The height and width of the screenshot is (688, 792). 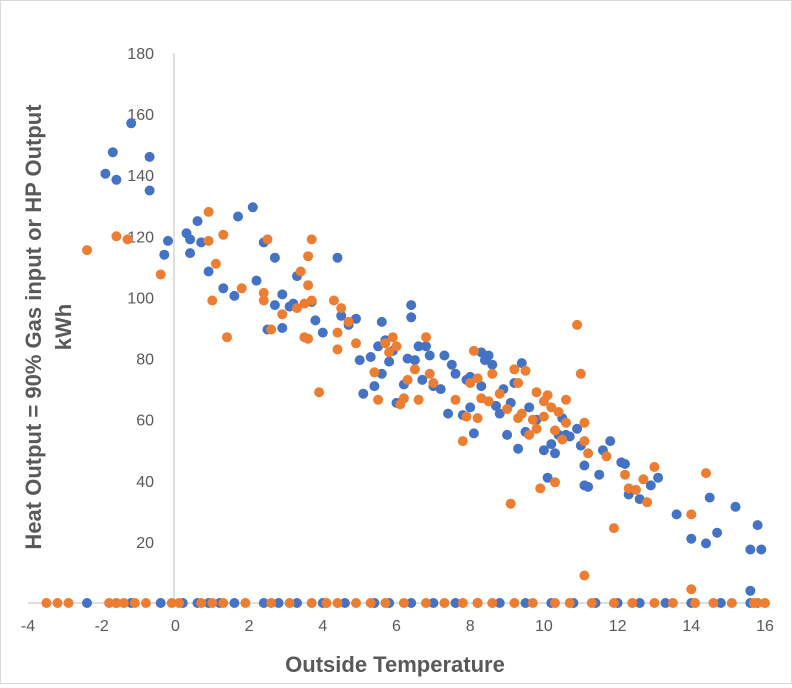 What do you see at coordinates (140, 54) in the screenshot?
I see `y-tick-label: 180` at bounding box center [140, 54].